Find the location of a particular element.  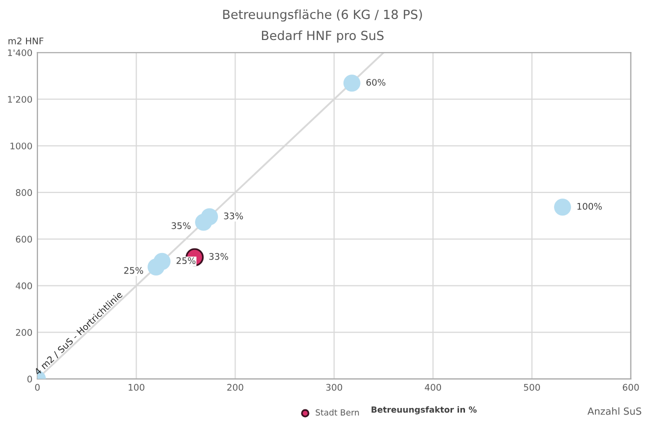

x-tick-label: 300 is located at coordinates (334, 387).